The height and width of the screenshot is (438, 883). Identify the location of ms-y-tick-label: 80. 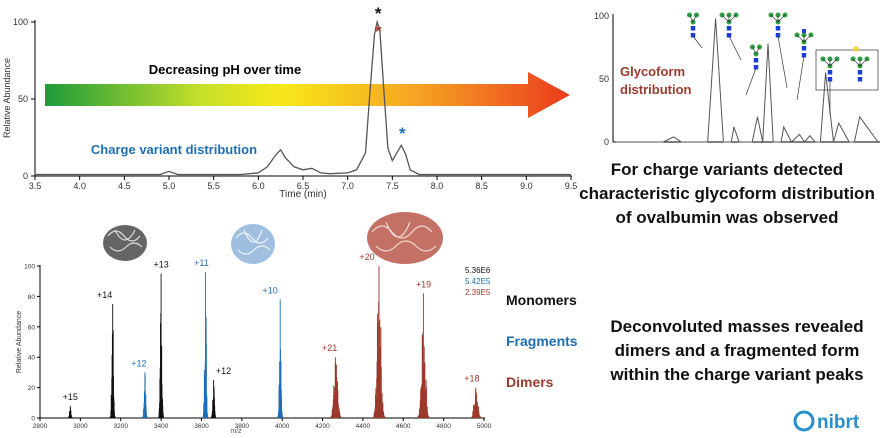
(32, 297).